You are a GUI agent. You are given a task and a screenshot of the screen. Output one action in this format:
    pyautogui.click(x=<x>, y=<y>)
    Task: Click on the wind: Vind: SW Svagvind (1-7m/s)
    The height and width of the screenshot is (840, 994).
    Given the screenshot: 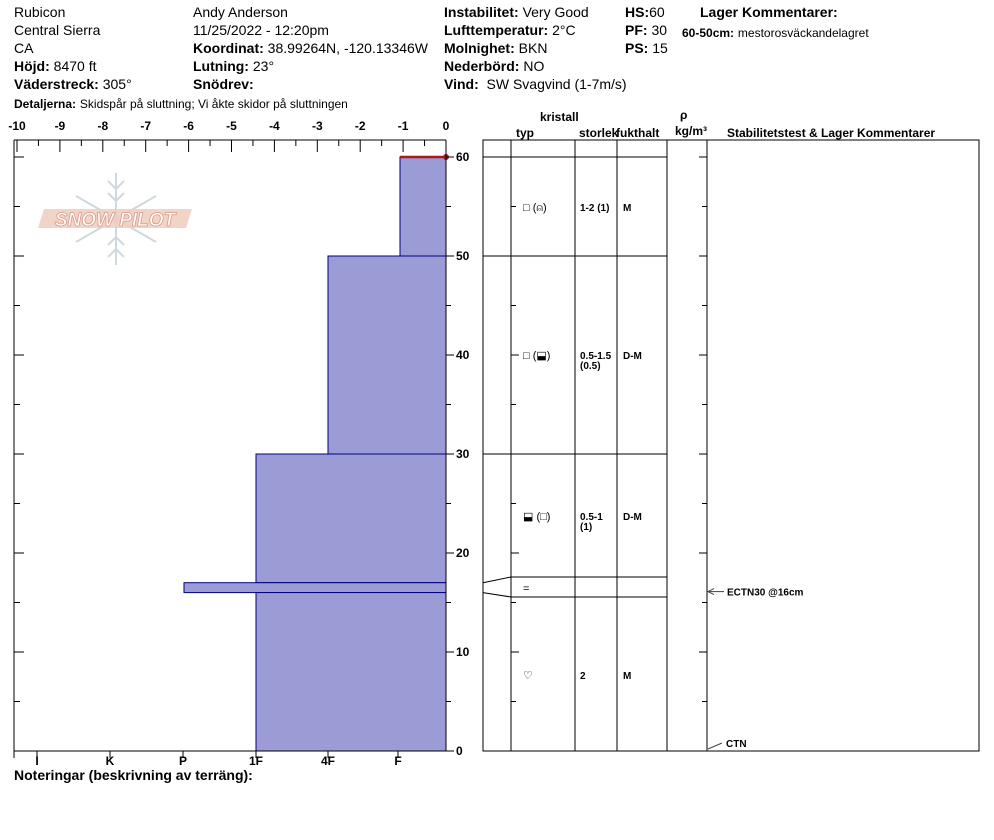 What is the action you would take?
    pyautogui.click(x=535, y=84)
    